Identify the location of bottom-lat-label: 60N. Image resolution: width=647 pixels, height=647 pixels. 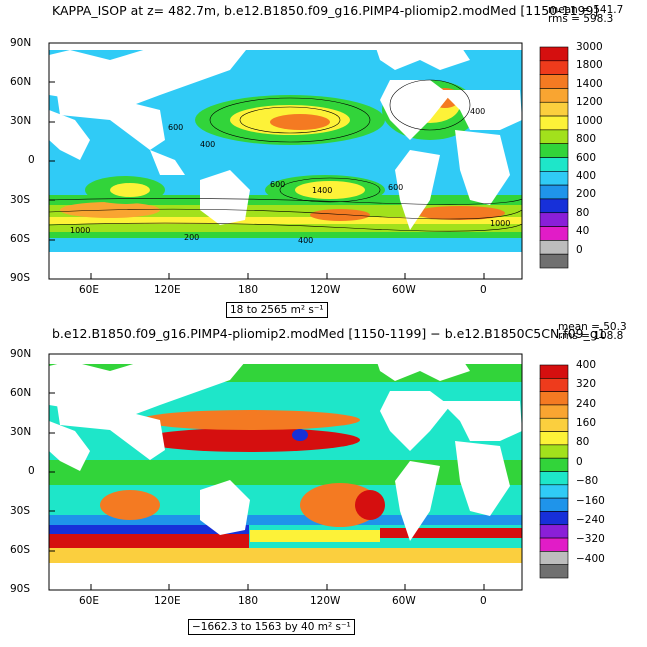
(21, 393).